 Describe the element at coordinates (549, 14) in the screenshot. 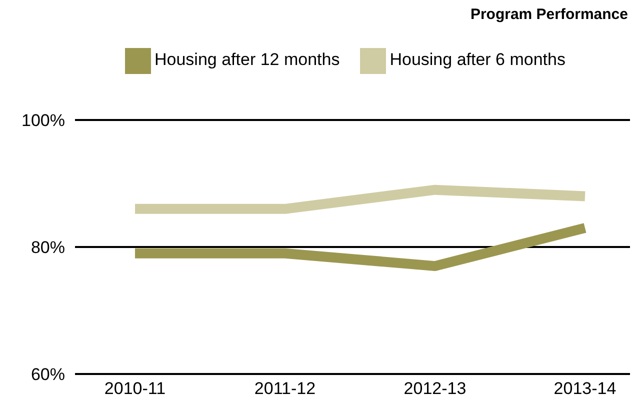

I see `chart-title: Program Performance` at that location.